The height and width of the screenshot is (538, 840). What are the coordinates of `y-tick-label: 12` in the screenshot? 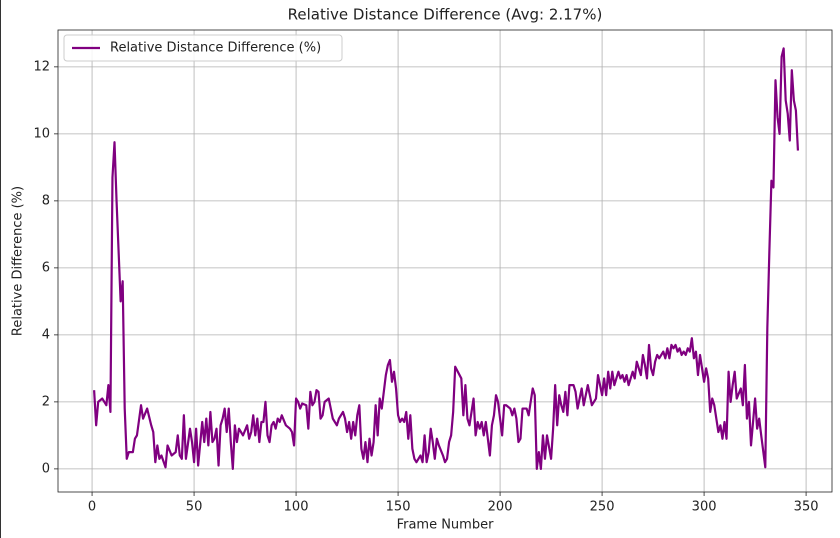 It's located at (41, 66).